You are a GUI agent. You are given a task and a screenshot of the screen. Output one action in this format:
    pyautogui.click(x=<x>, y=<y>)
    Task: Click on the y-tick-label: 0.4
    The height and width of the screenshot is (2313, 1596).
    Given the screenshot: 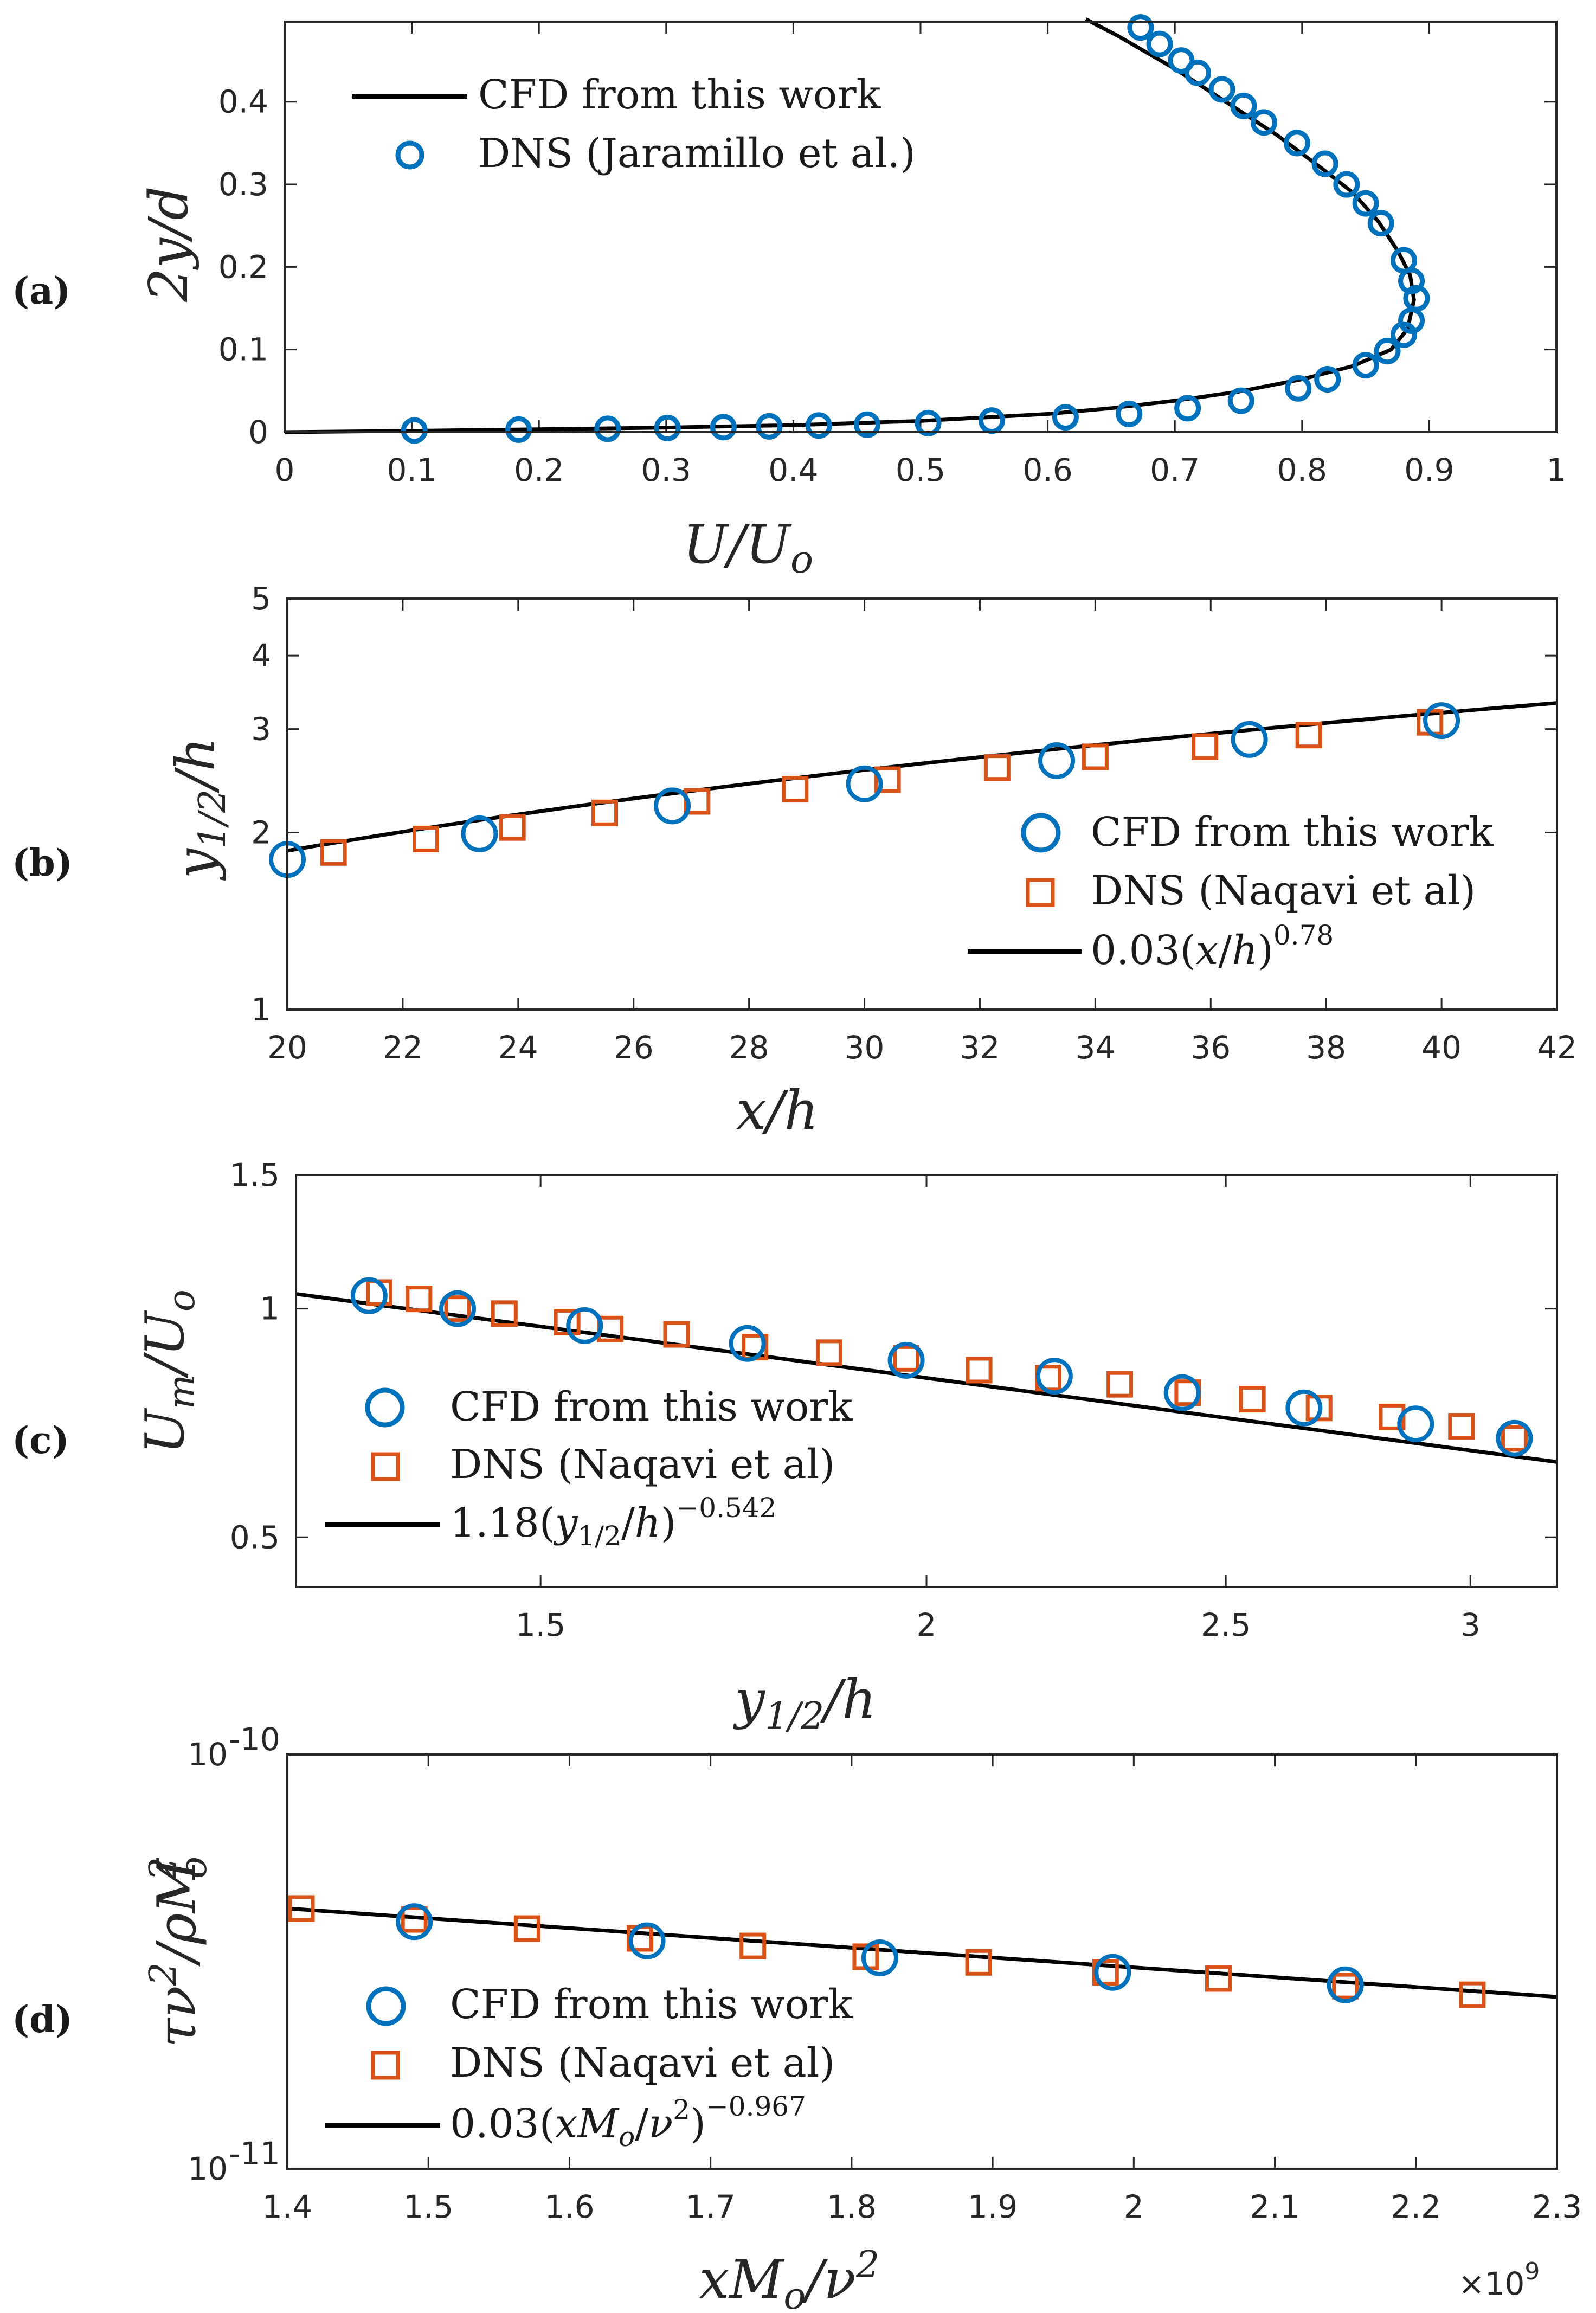 What is the action you would take?
    pyautogui.click(x=243, y=102)
    